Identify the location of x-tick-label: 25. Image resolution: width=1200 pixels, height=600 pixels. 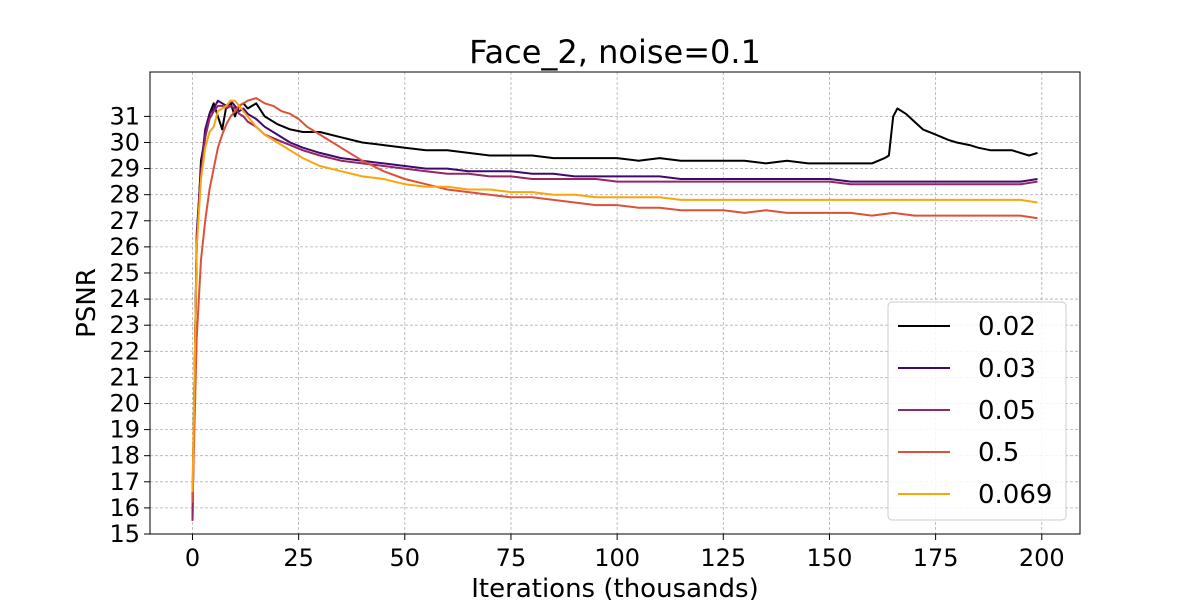
(298, 558).